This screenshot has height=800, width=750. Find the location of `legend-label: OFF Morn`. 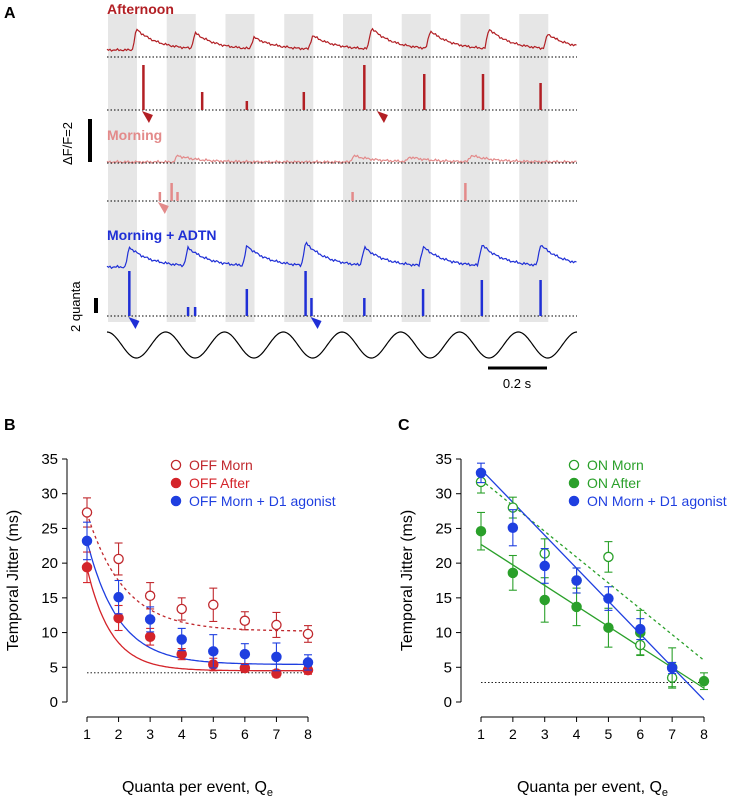

legend-label: OFF Morn is located at coordinates (221, 465).